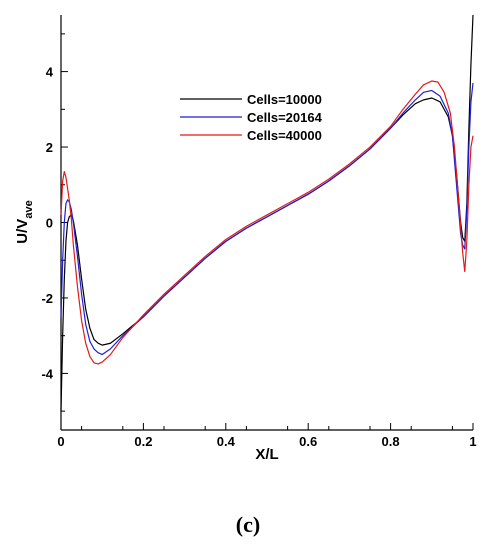  I want to click on y-axis-title: U/Vave, so click(24, 221).